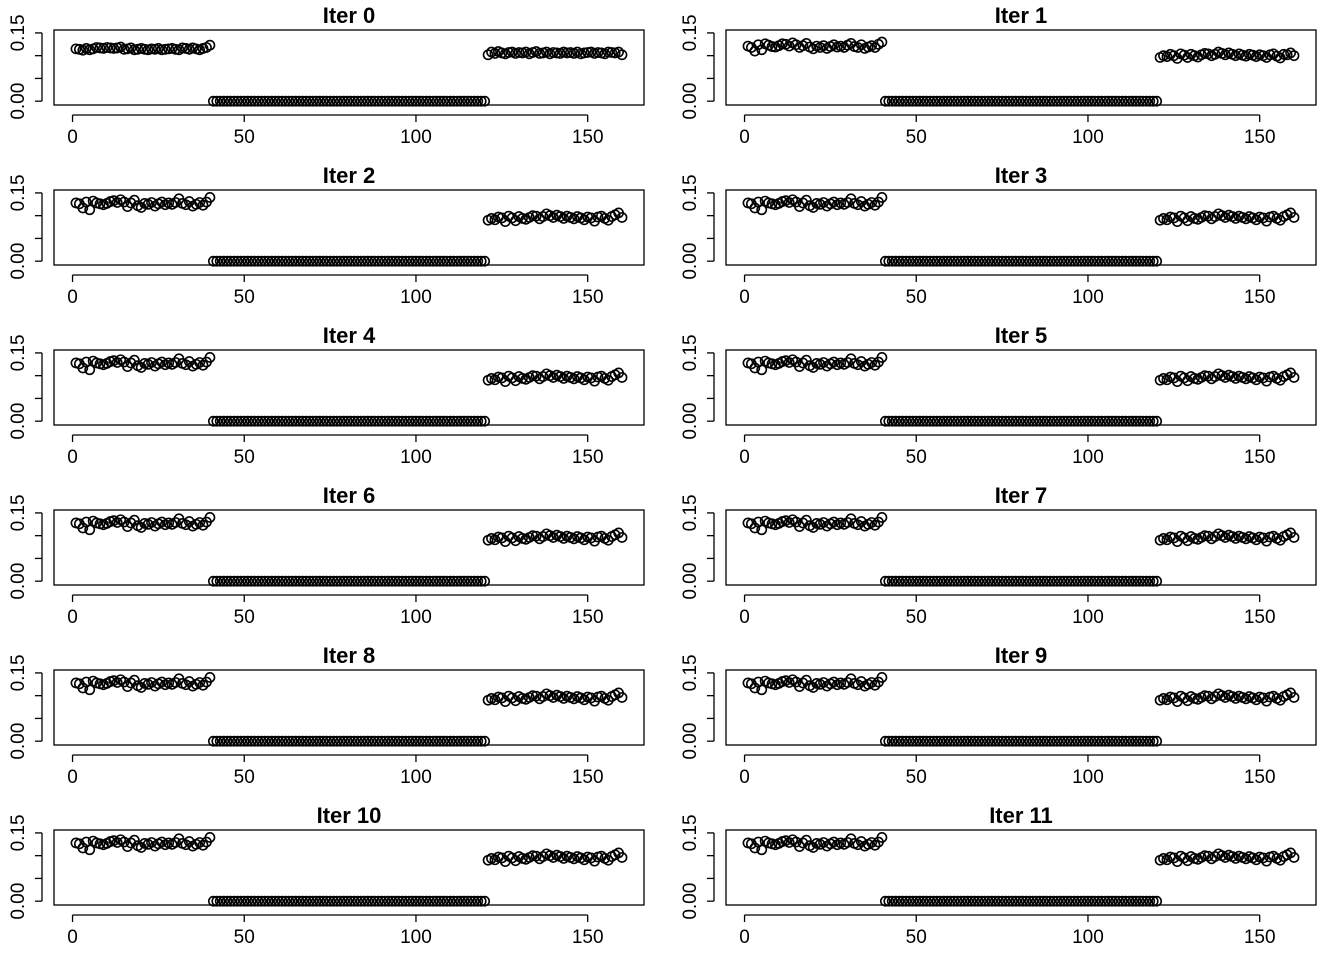 This screenshot has width=1344, height=960. I want to click on x-tick-label: 0, so click(744, 617).